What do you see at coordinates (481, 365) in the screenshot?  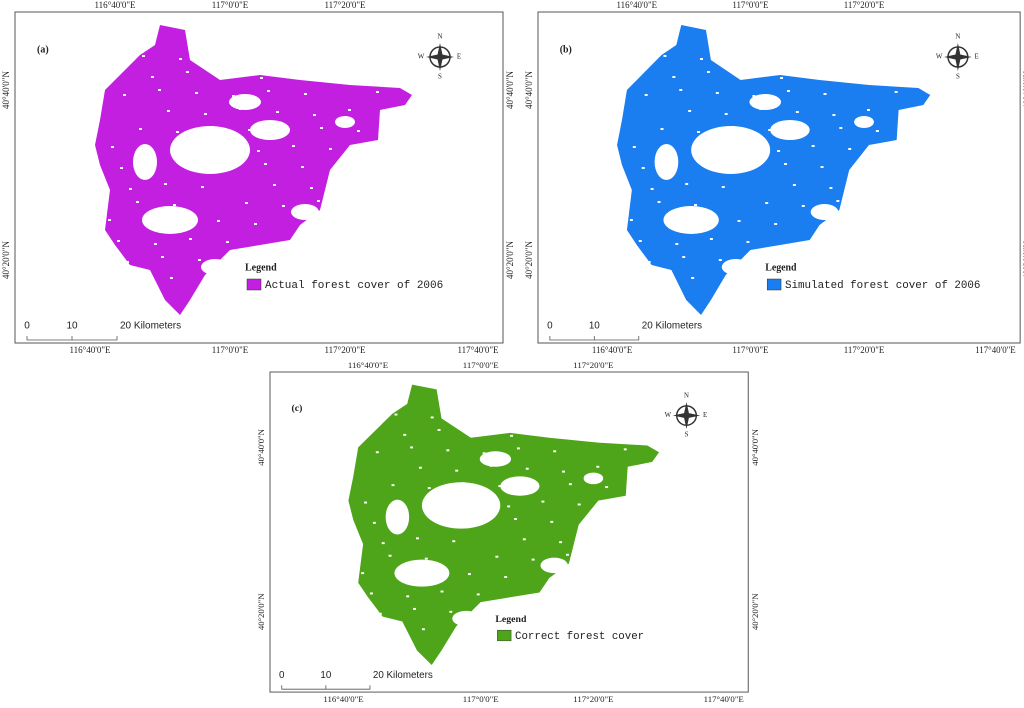 I see `top-tick-label: 117°0'0"E` at bounding box center [481, 365].